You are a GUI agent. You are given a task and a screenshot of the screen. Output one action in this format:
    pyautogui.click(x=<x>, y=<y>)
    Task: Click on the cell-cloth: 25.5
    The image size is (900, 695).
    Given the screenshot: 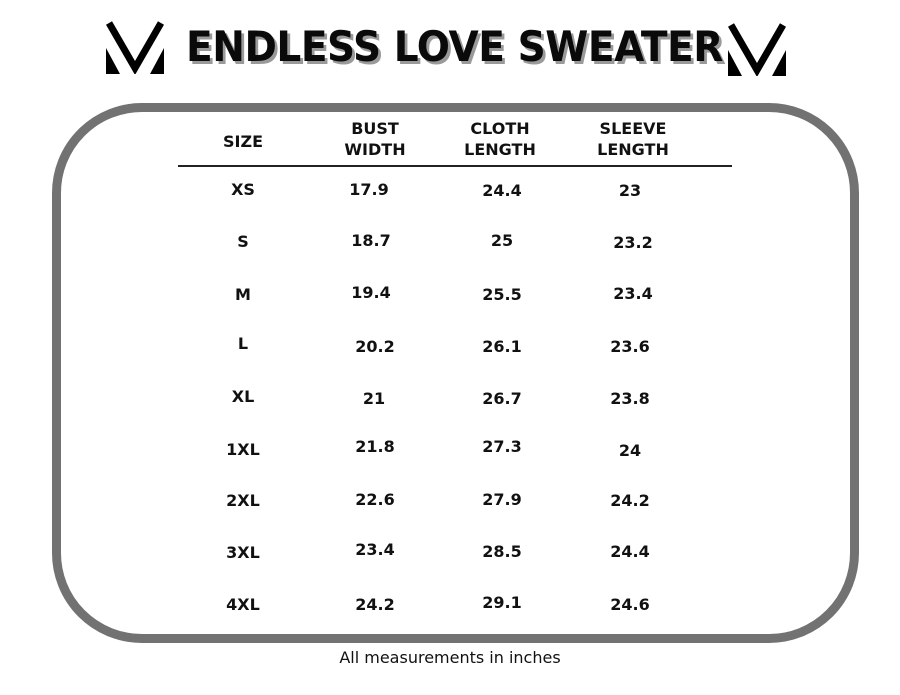 What is the action you would take?
    pyautogui.click(x=502, y=294)
    